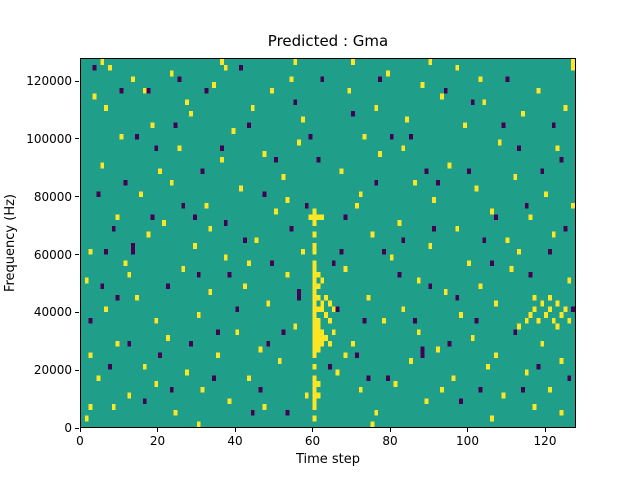 The image size is (640, 480). I want to click on x-tick-label: 40, so click(235, 441).